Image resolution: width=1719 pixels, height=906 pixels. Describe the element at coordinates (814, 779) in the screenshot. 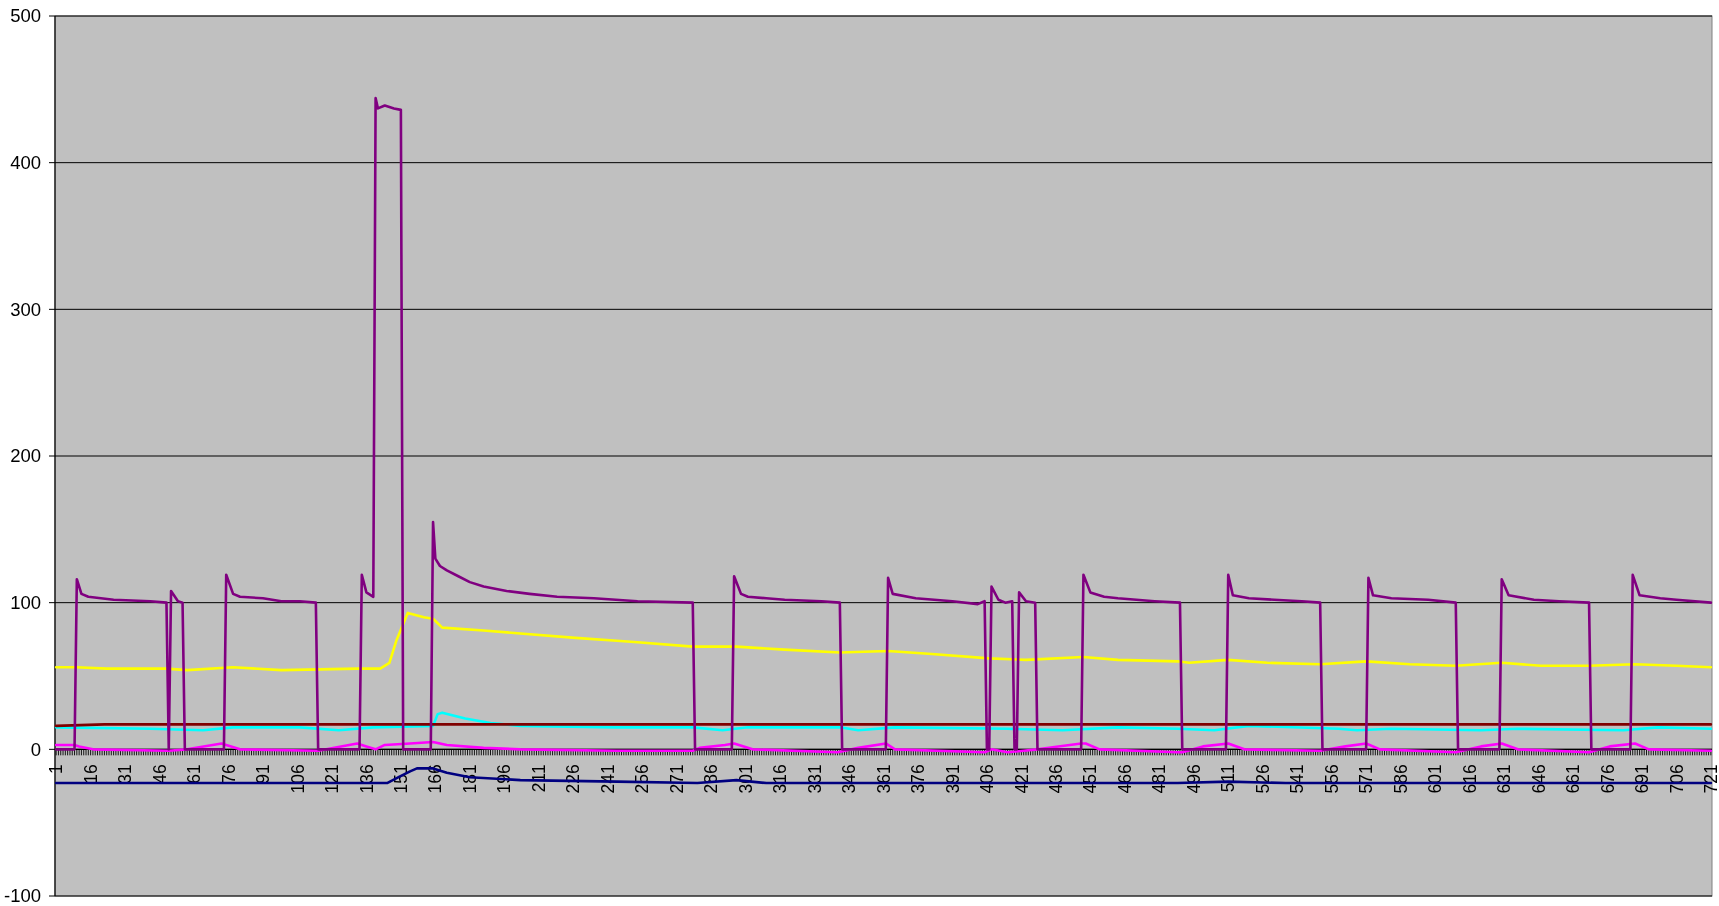

I see `x-tick-label: 331` at that location.